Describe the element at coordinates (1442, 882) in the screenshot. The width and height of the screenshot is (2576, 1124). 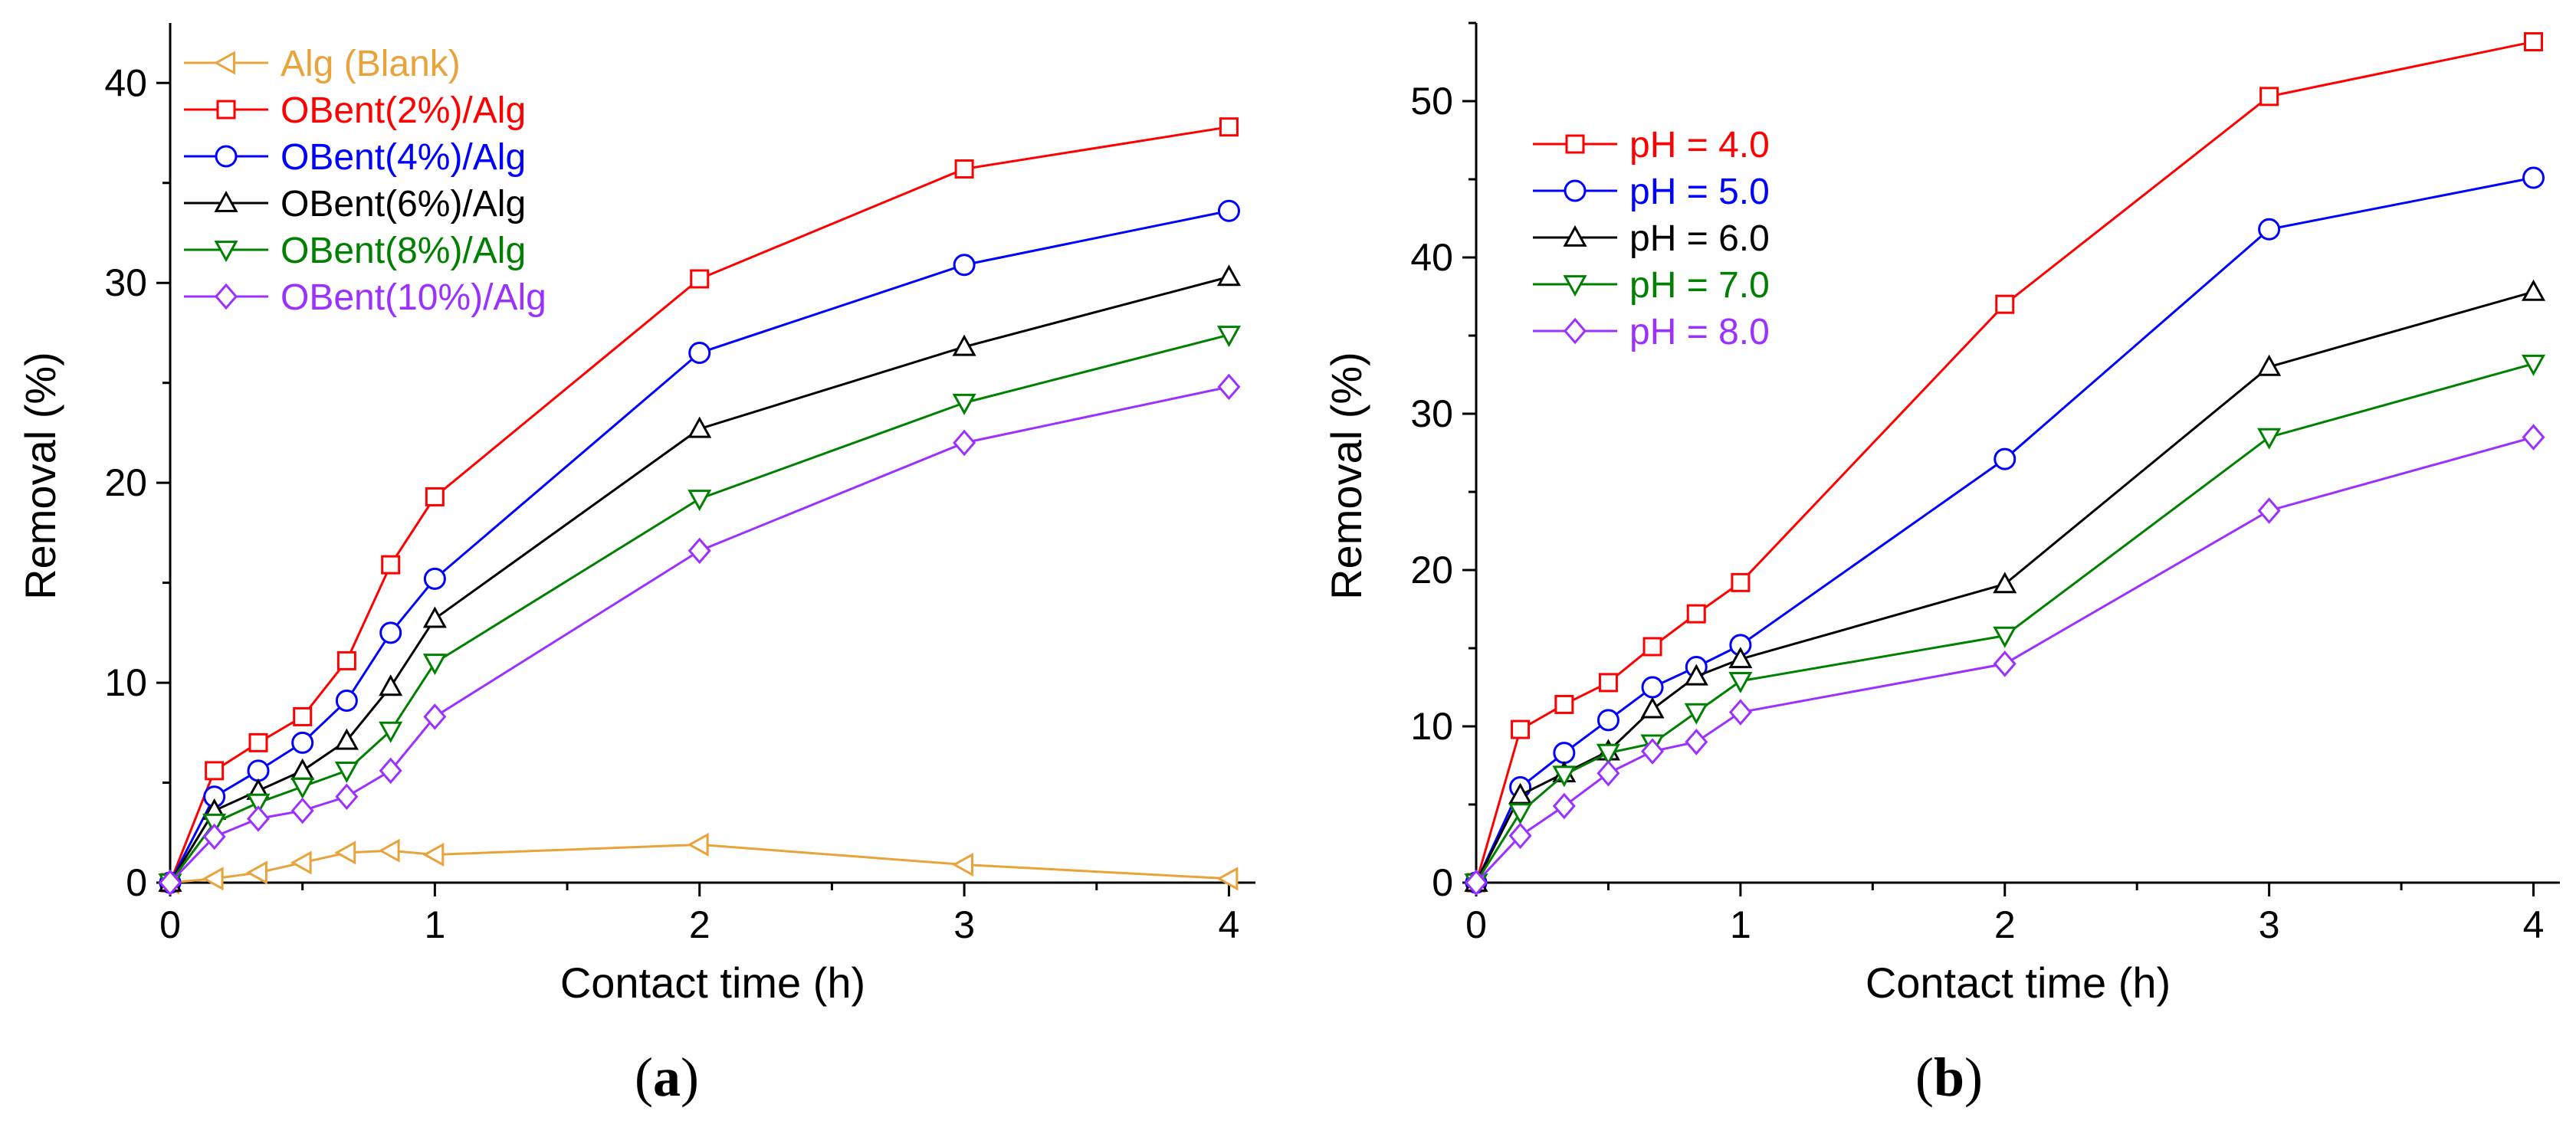
I see `y-tick-label: 0` at that location.